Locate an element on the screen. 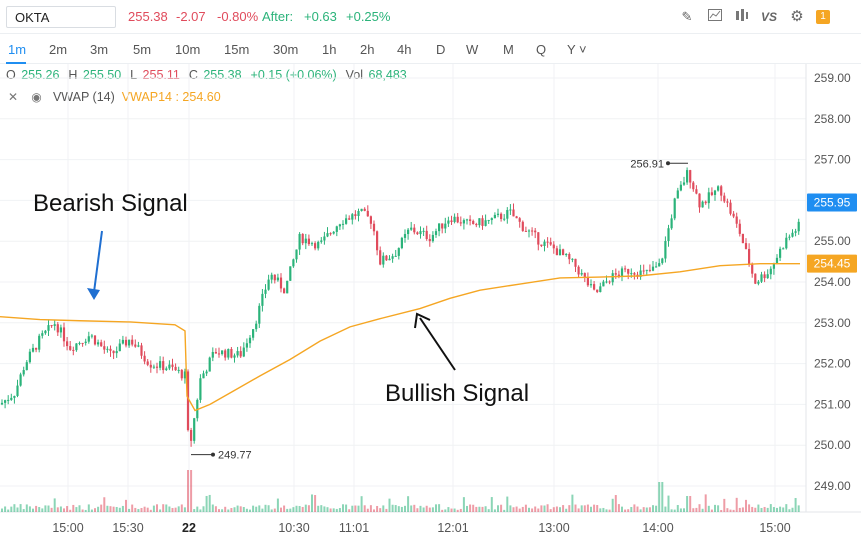 This screenshot has height=545, width=861. last-price: 255.38 is located at coordinates (148, 16).